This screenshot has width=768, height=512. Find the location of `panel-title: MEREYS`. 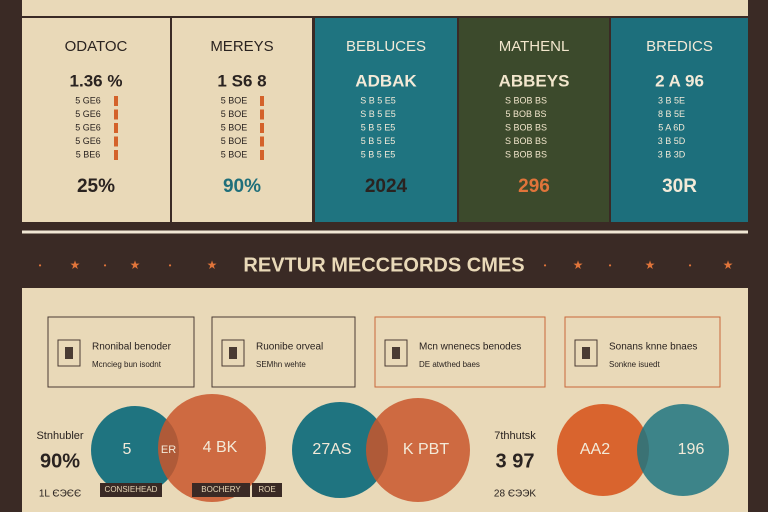

panel-title: MEREYS is located at coordinates (241, 46).